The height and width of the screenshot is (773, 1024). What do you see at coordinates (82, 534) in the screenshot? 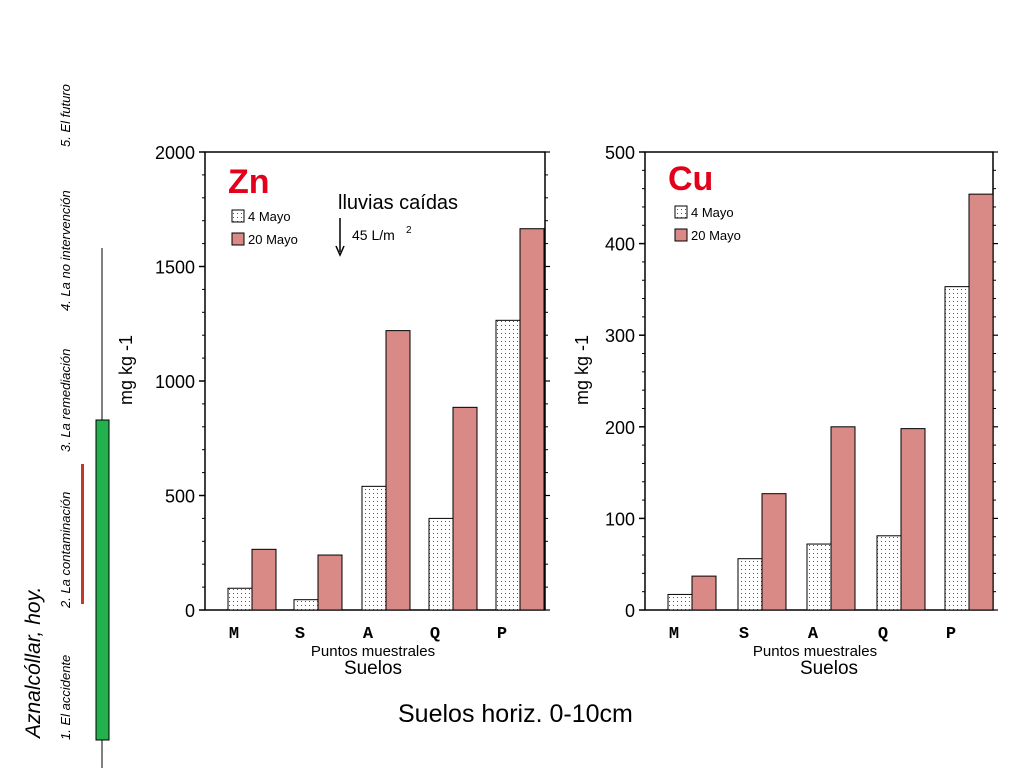
I see `sidebar-red-bar` at bounding box center [82, 534].